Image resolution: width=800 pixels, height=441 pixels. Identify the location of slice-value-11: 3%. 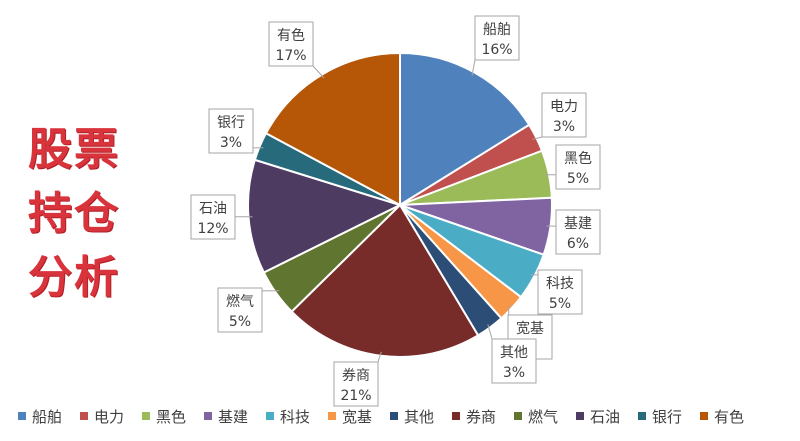
(231, 143).